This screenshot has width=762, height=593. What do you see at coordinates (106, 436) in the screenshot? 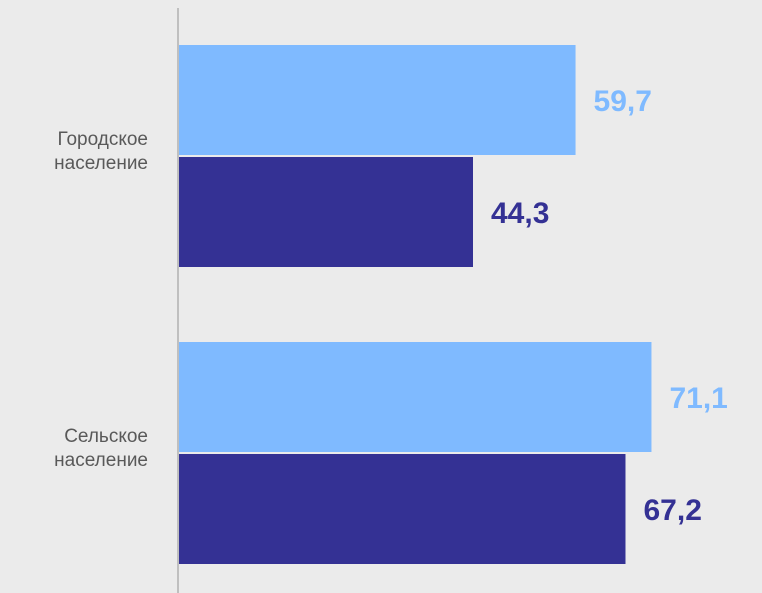
I see `category-label-line: Сельское` at bounding box center [106, 436].